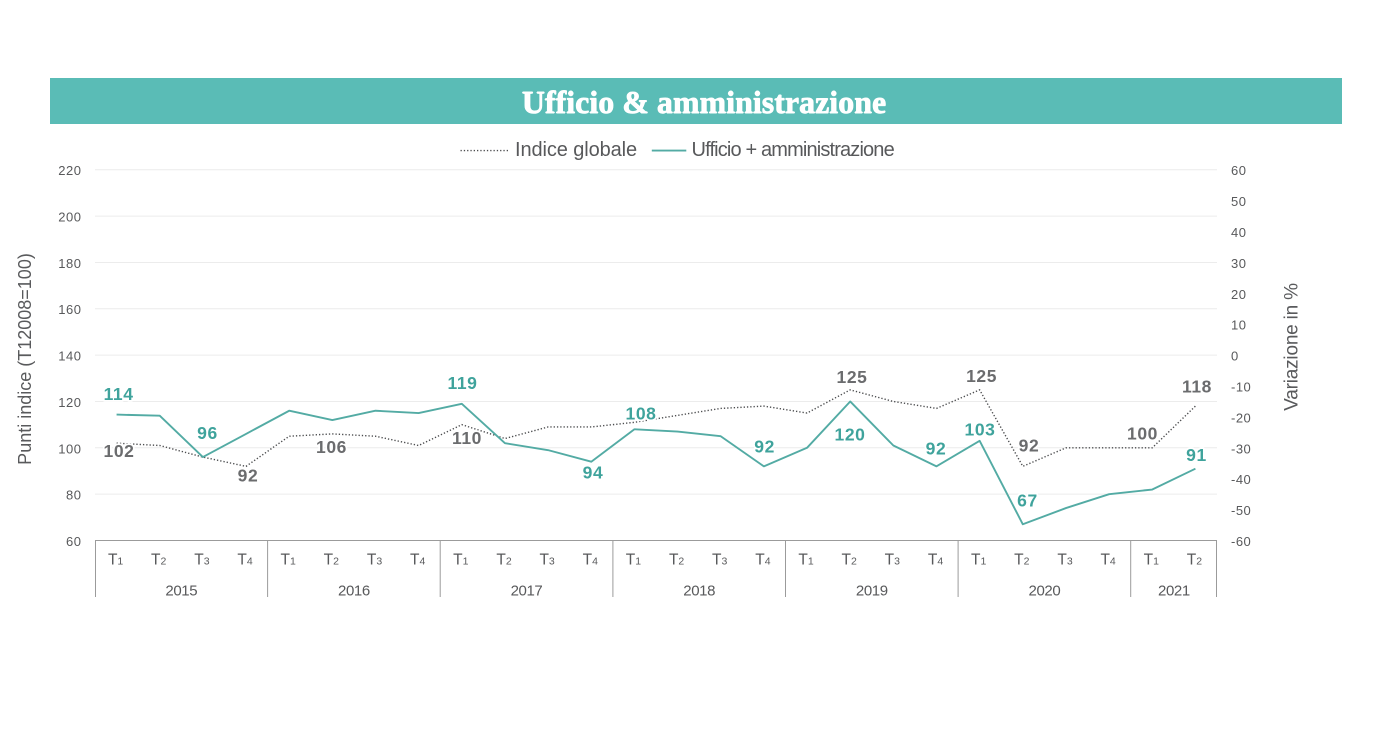 The width and height of the screenshot is (1386, 745). Describe the element at coordinates (1241, 386) in the screenshot. I see `svg-text: -10` at that location.